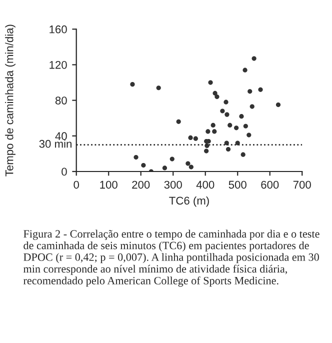 The image size is (332, 343). Describe the element at coordinates (205, 184) in the screenshot. I see `x-tick-label: 400` at that location.